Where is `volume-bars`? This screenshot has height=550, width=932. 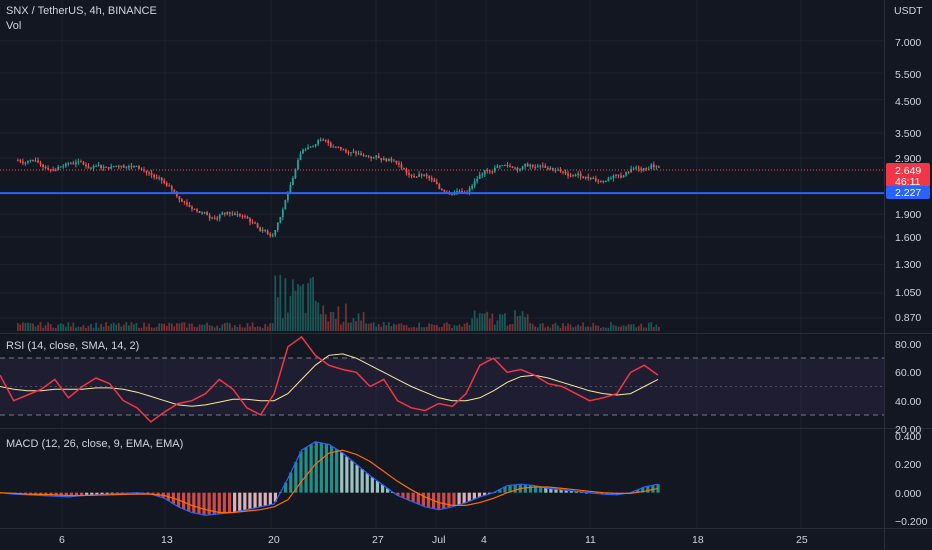 volume-bars is located at coordinates (338, 302).